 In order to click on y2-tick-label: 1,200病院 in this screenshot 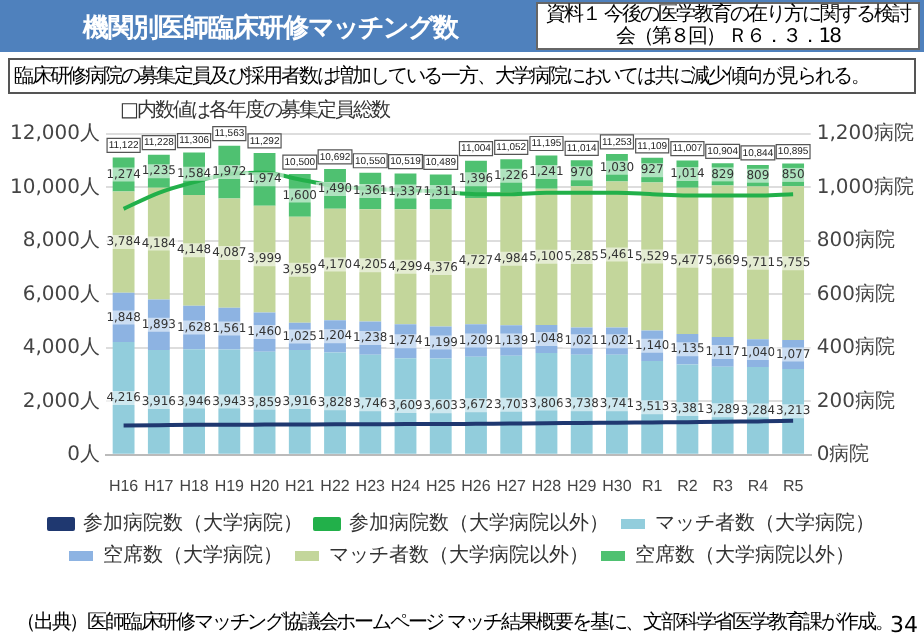, I will do `click(865, 133)`.